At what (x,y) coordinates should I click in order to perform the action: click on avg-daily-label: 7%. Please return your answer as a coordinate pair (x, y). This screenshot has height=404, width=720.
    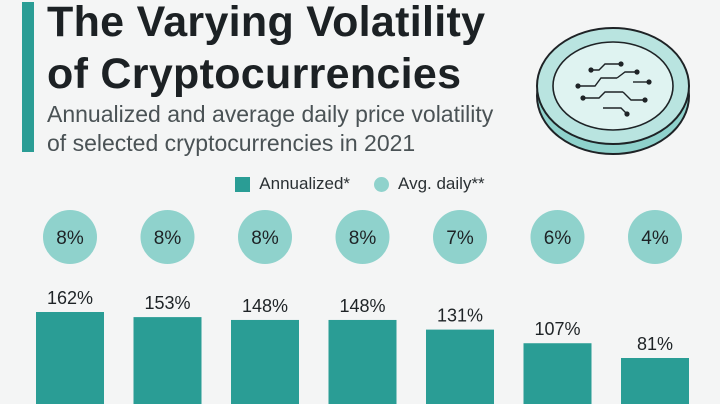
    Looking at the image, I should click on (460, 238).